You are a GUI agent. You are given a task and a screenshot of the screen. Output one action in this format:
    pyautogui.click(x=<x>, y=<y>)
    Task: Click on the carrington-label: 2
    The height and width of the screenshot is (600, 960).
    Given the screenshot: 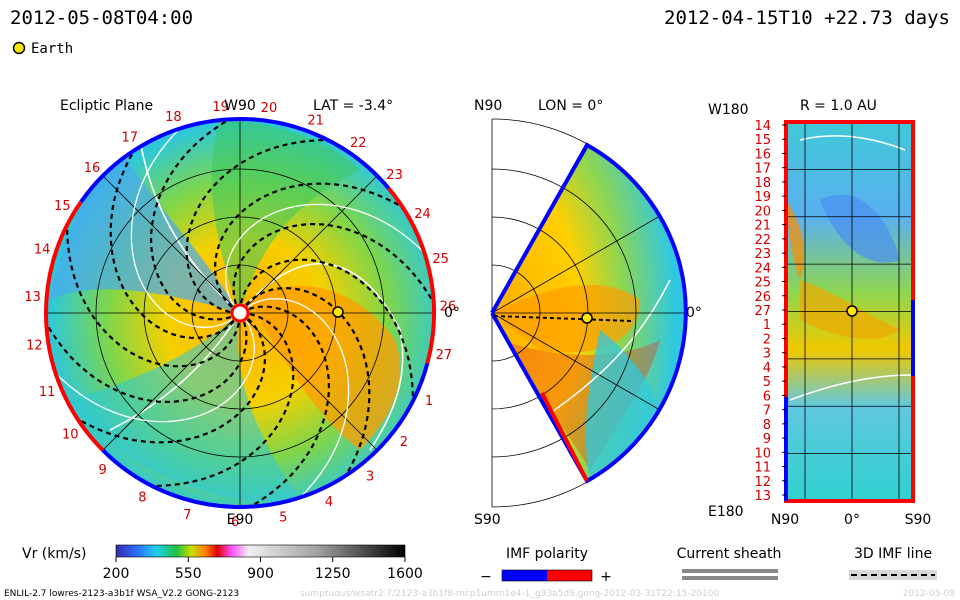 What is the action you would take?
    pyautogui.click(x=404, y=442)
    